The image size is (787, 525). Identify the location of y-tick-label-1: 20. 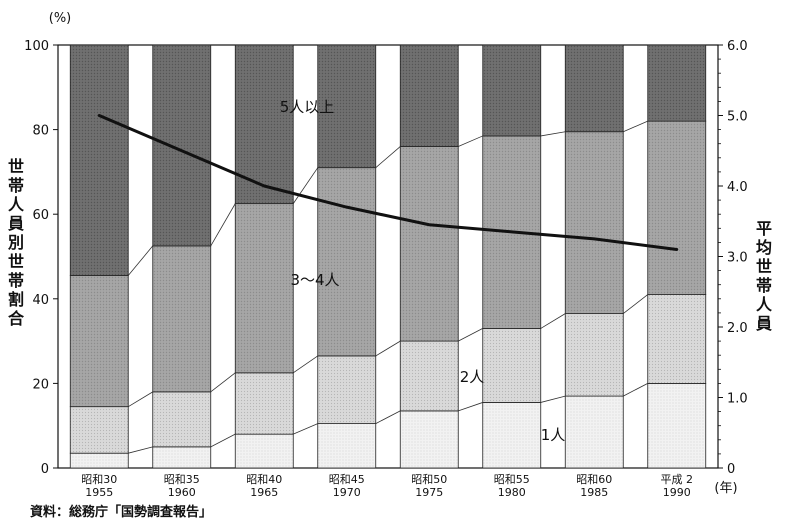
(40, 384).